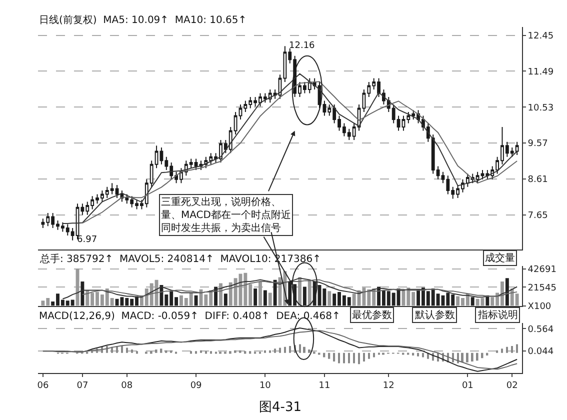 The height and width of the screenshot is (420, 567). I want to click on y-tick-label: 7.65, so click(538, 216).